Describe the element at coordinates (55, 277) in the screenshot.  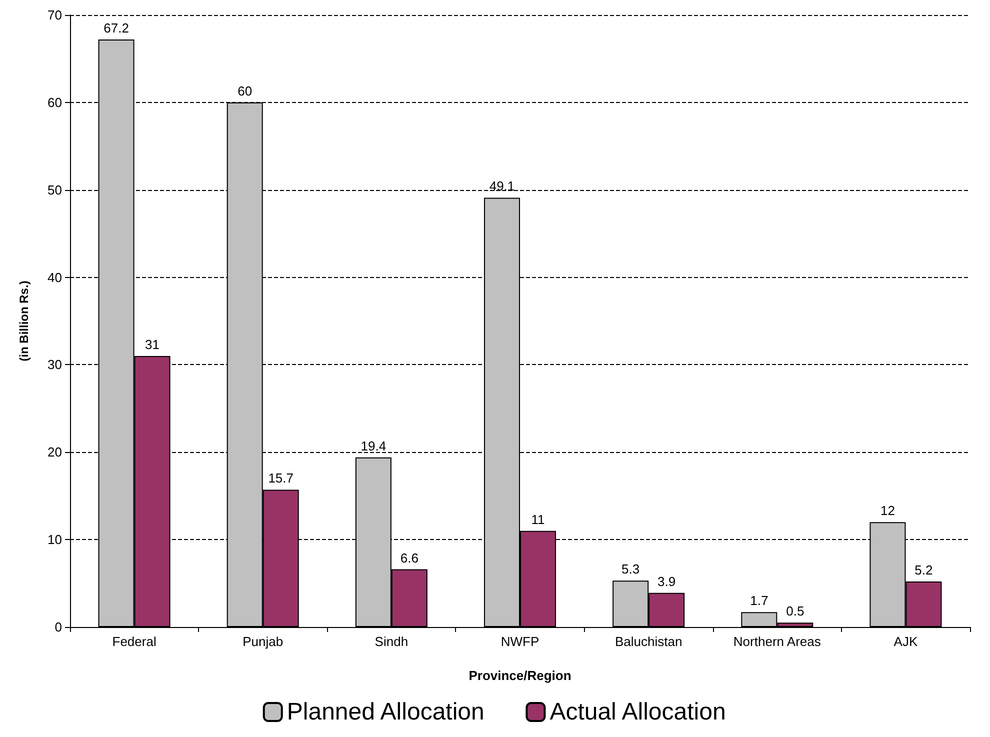
I see `y-tick-label: 40` at that location.